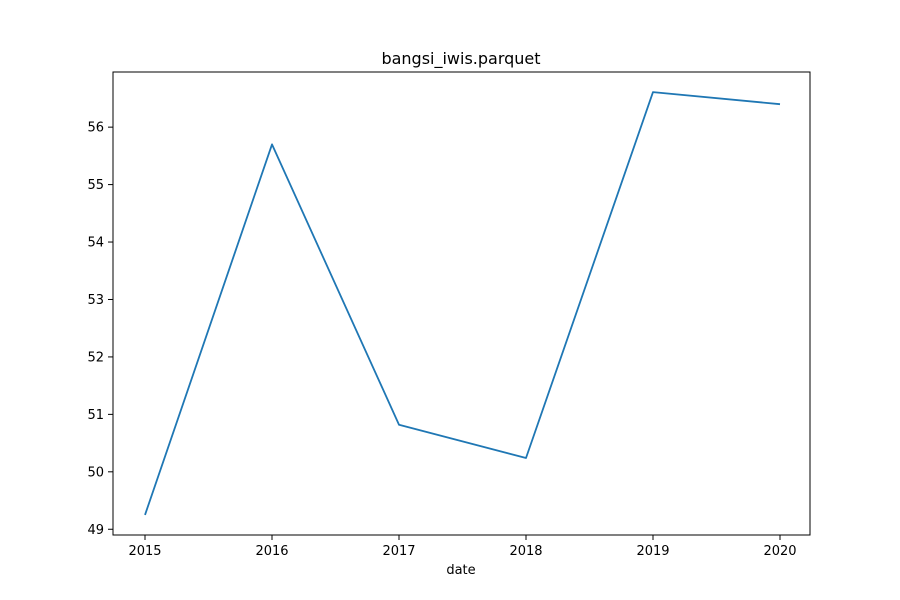 This screenshot has width=900, height=600. Describe the element at coordinates (460, 570) in the screenshot. I see `x-axis-label: date` at that location.